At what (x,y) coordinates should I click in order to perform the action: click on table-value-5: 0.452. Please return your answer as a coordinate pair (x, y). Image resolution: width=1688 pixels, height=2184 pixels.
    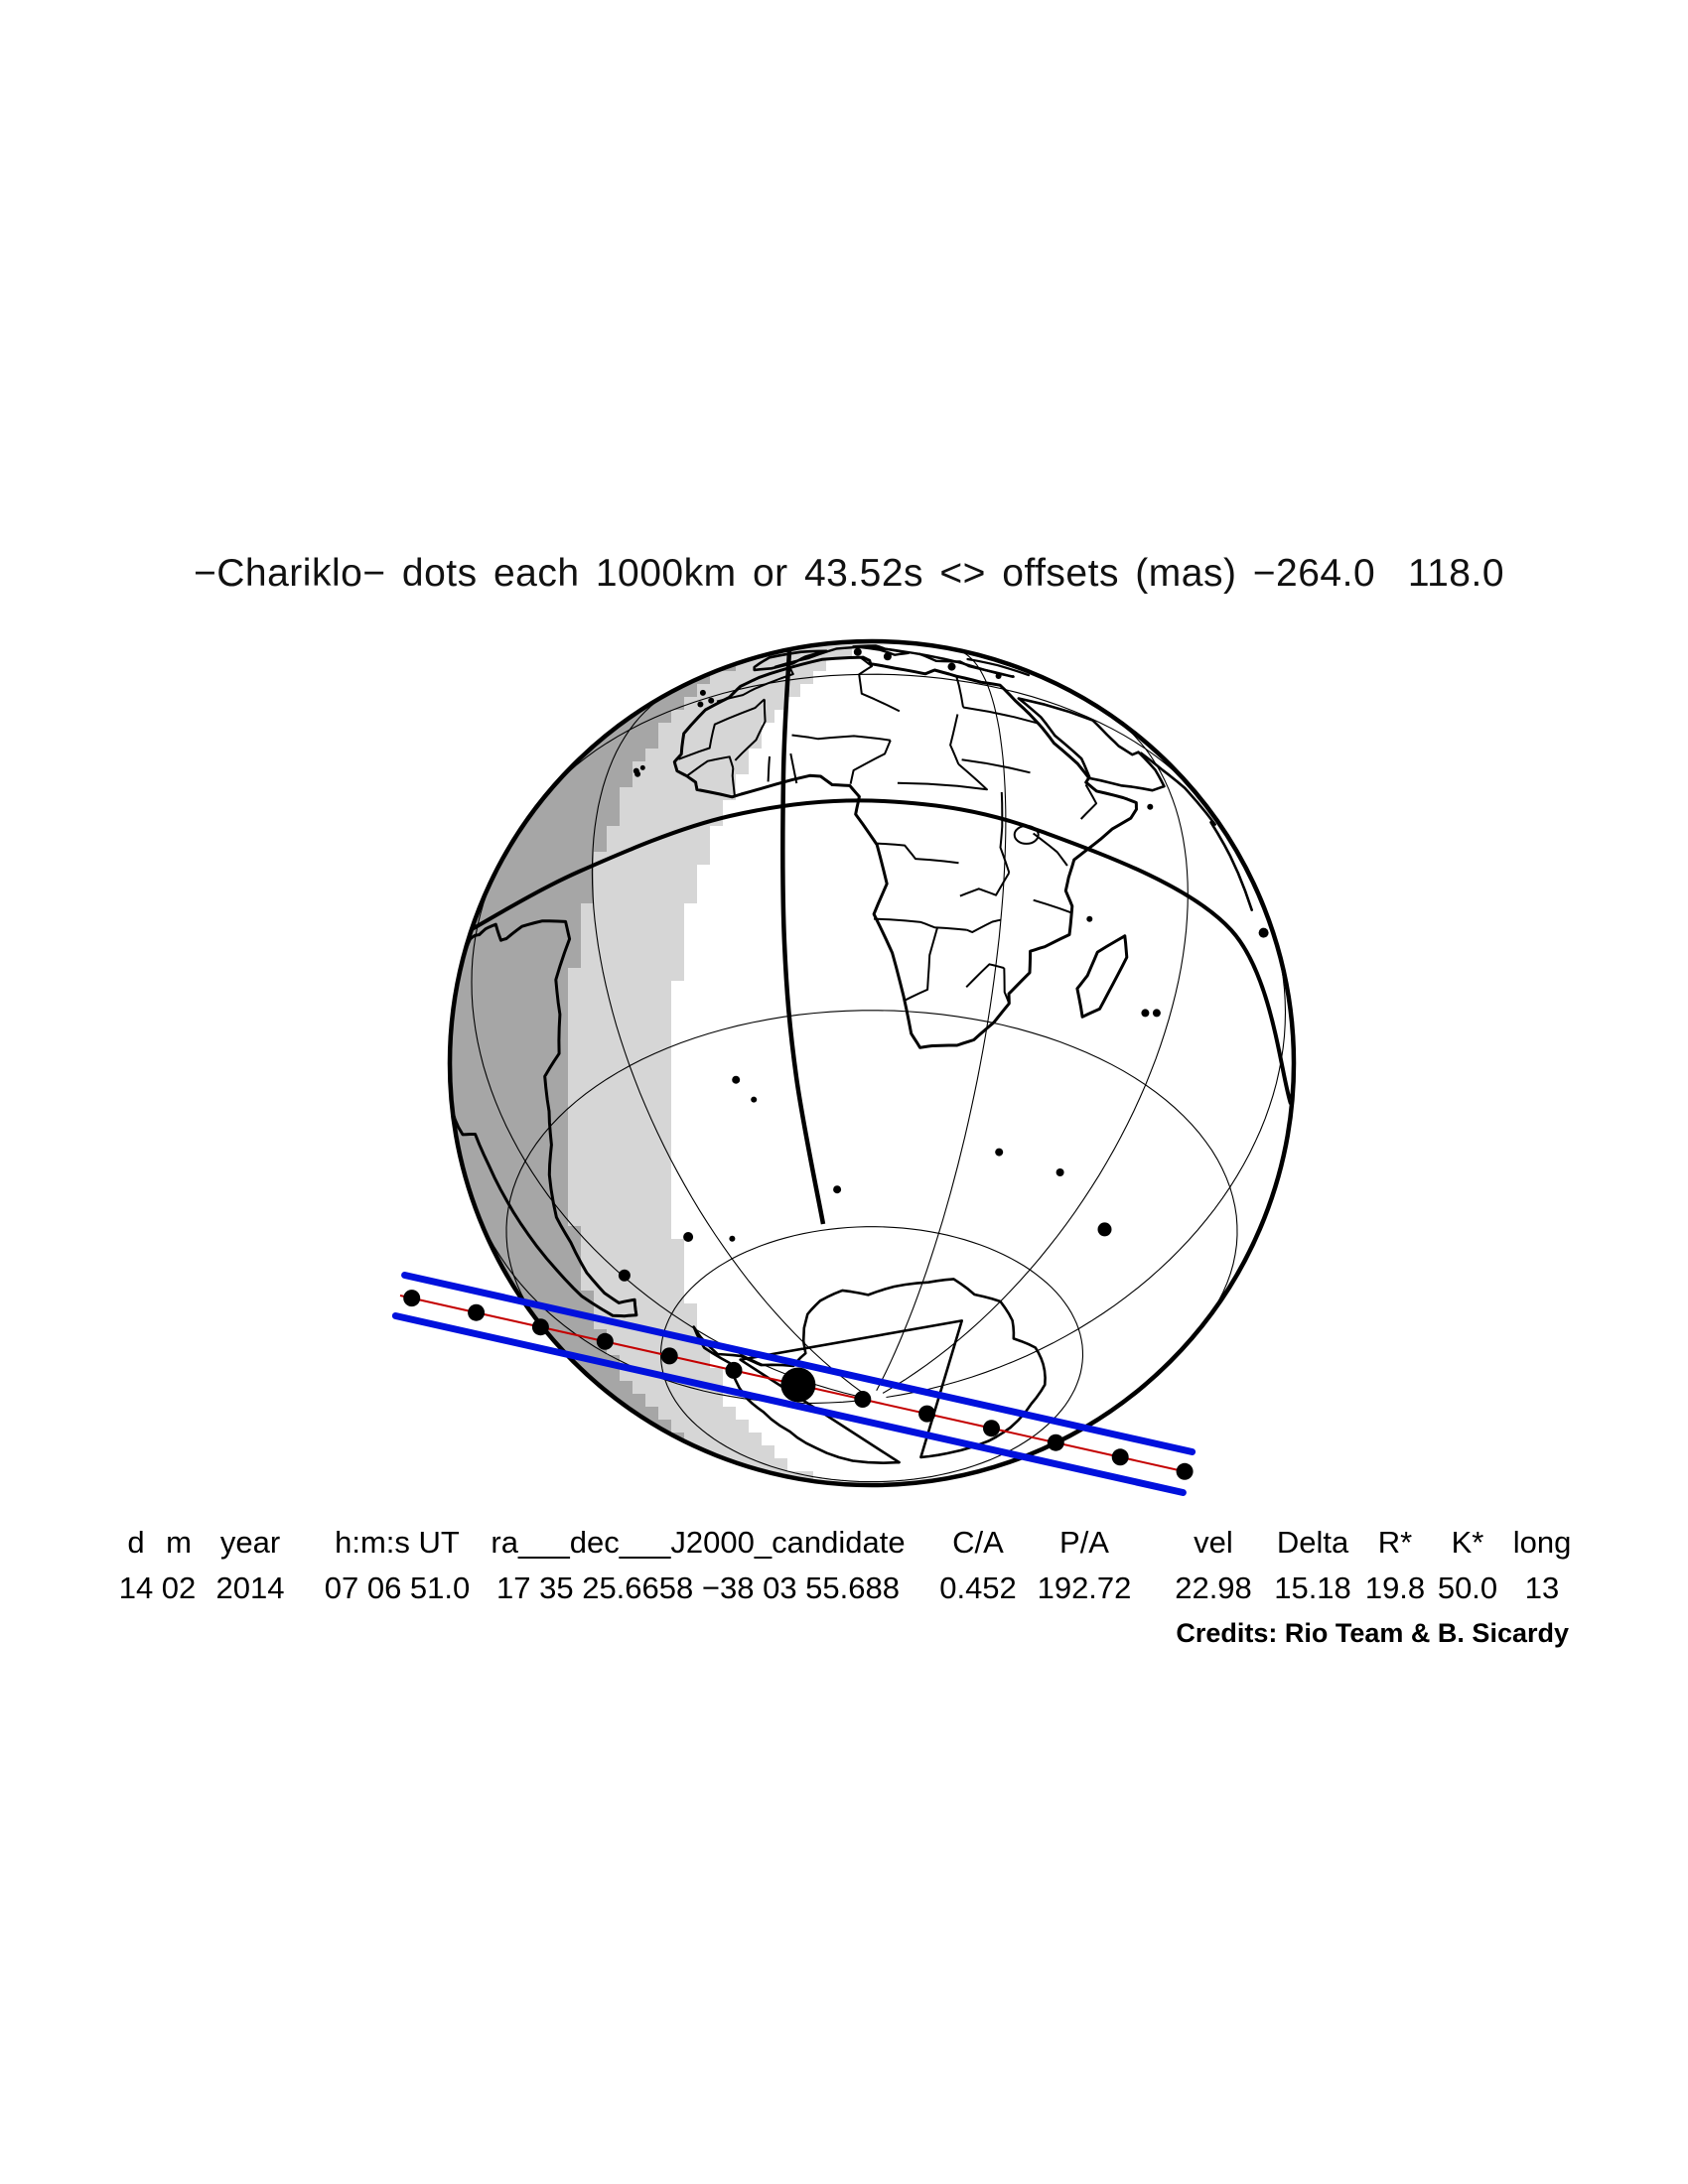
    Looking at the image, I should click on (978, 1587).